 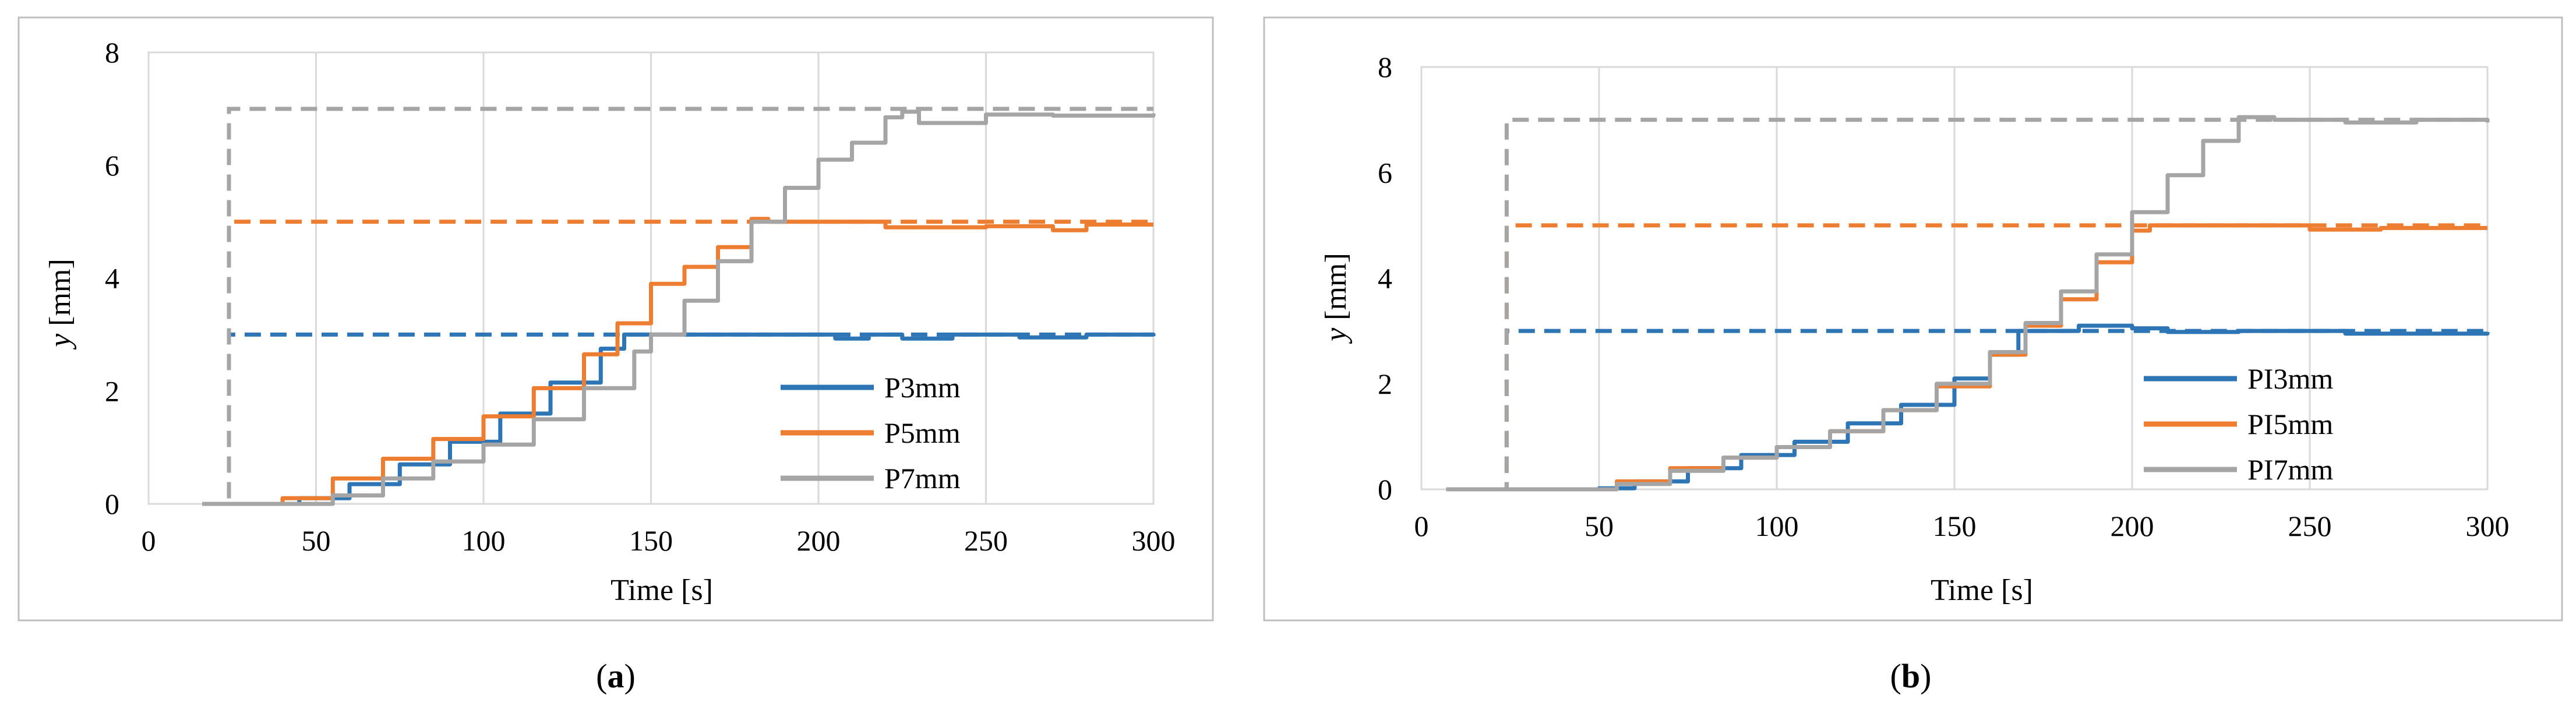 I want to click on panel-b-y-tick-label: 6, so click(x=1385, y=172).